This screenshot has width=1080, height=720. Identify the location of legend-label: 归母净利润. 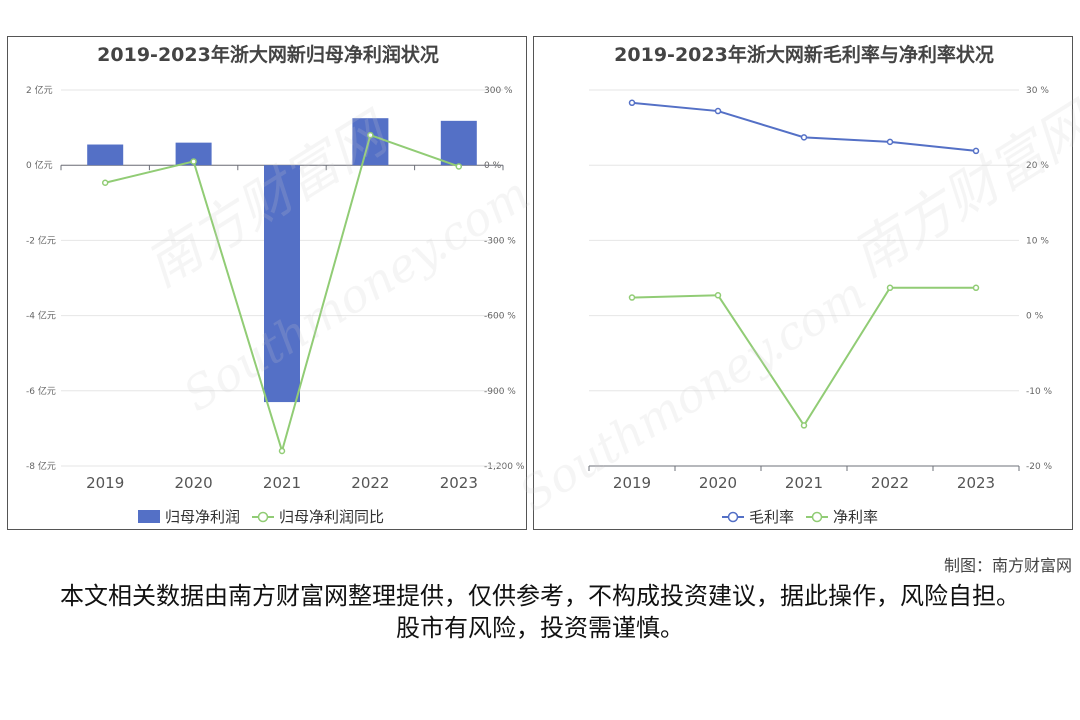
(202, 517).